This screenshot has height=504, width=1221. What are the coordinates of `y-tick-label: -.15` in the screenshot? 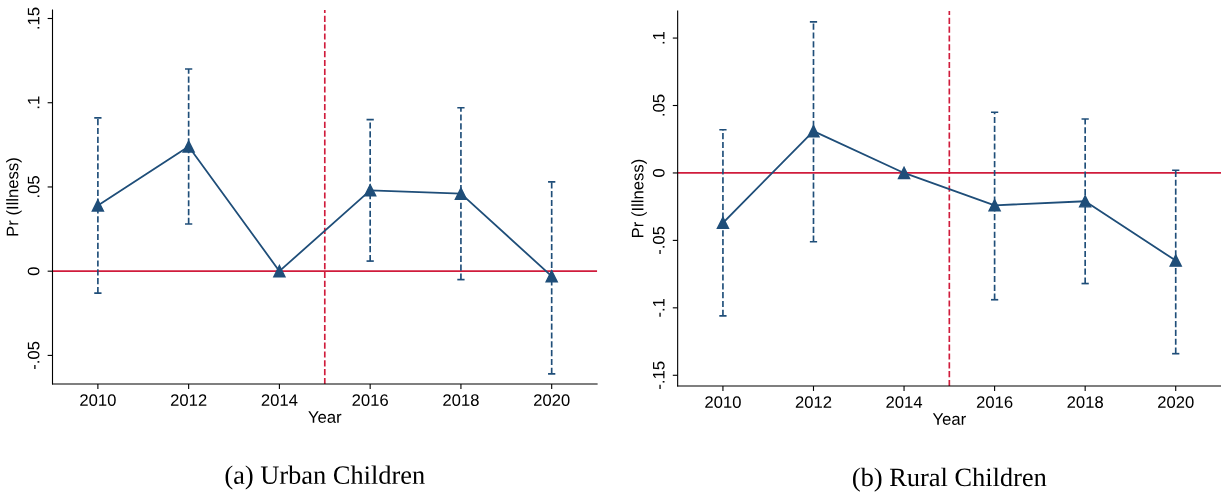 It's located at (659, 375).